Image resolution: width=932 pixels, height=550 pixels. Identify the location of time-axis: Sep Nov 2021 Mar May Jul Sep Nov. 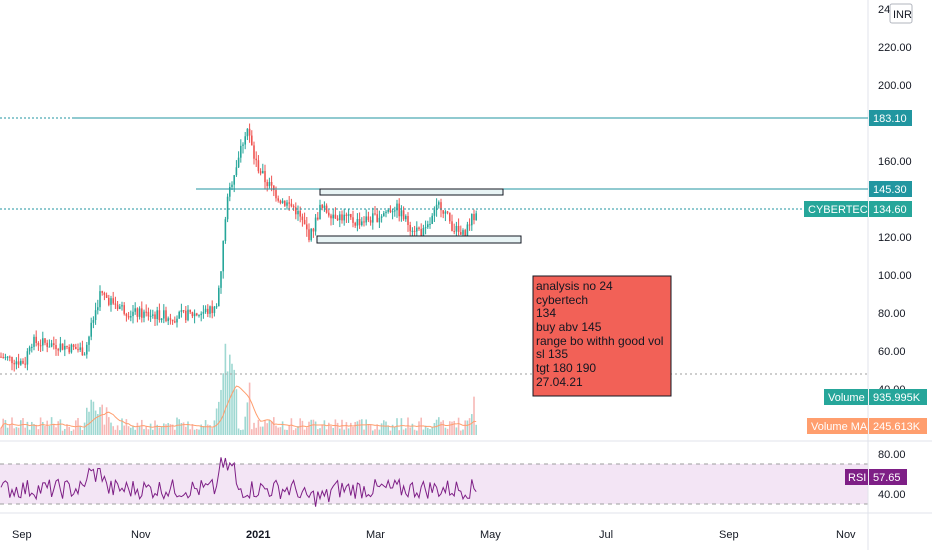
(434, 535).